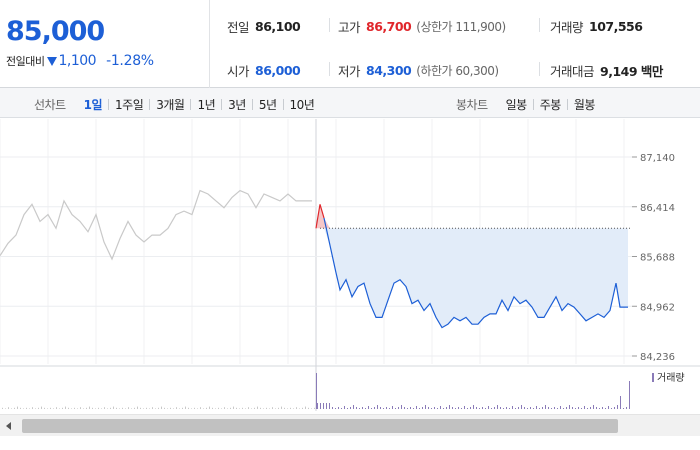 This screenshot has width=700, height=450. I want to click on candle-tab-monthly: 월봉, so click(584, 105).